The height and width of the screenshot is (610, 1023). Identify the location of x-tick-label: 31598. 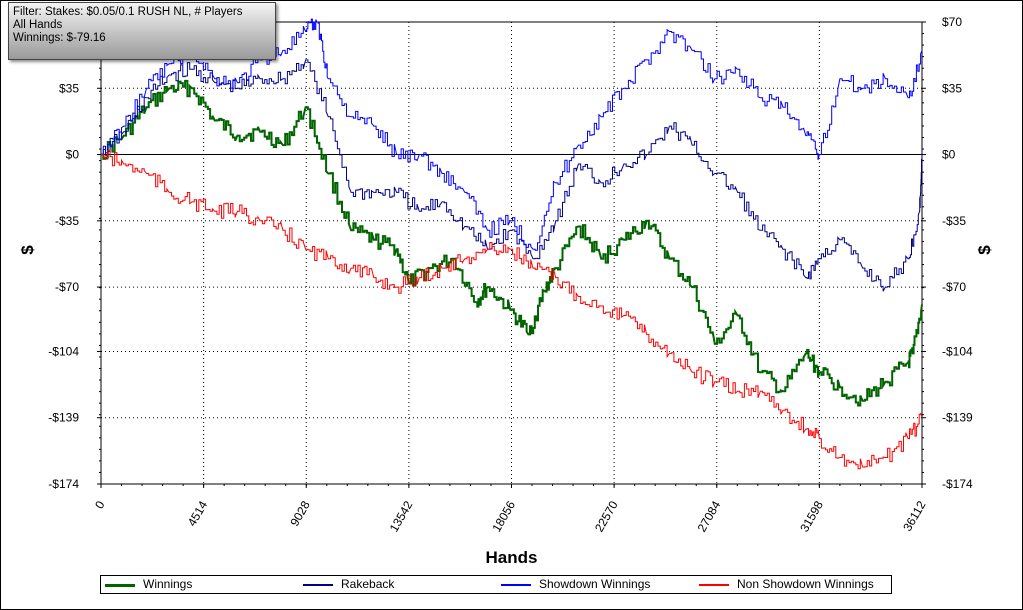
(811, 516).